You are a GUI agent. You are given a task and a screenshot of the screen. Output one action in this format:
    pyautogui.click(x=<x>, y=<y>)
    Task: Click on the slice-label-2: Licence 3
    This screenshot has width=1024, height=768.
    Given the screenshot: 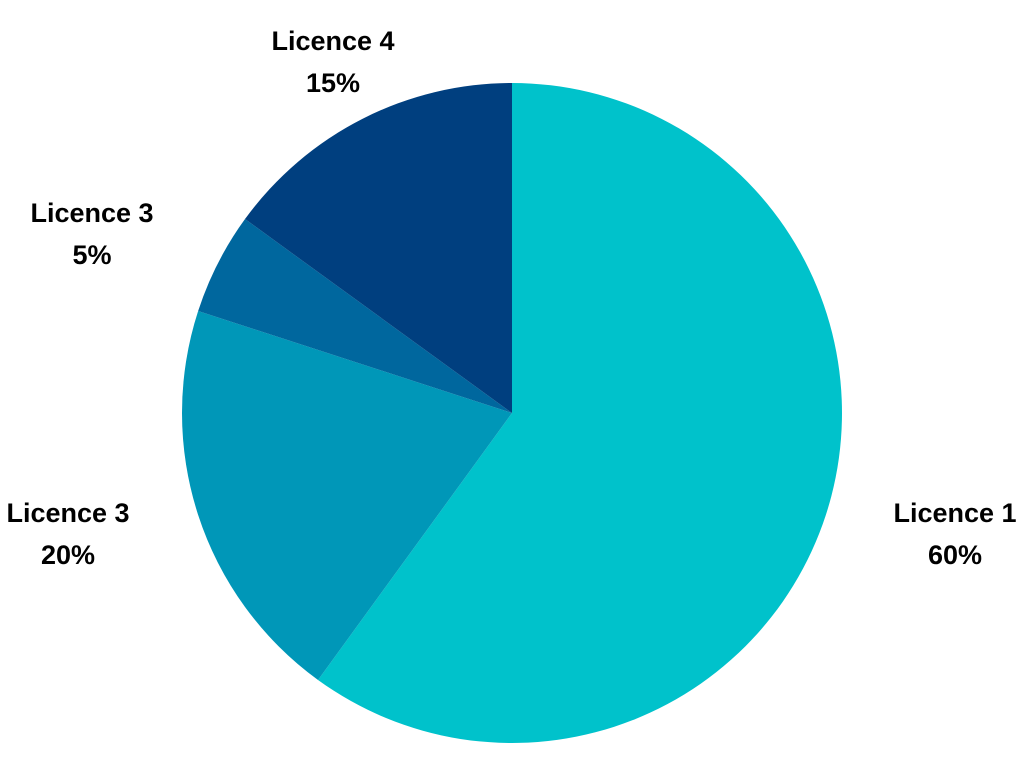 What is the action you would take?
    pyautogui.click(x=67, y=513)
    